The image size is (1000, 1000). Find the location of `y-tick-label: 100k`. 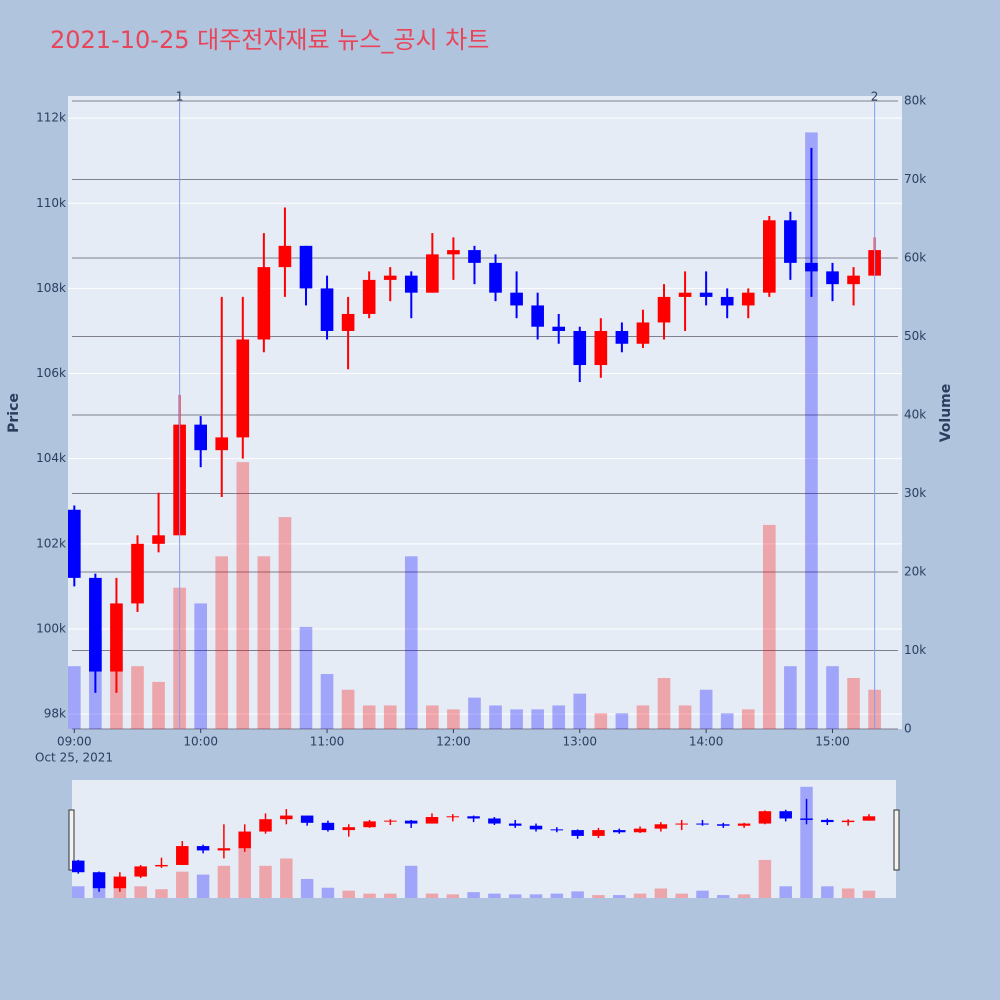

y-tick-label: 100k is located at coordinates (51, 628).